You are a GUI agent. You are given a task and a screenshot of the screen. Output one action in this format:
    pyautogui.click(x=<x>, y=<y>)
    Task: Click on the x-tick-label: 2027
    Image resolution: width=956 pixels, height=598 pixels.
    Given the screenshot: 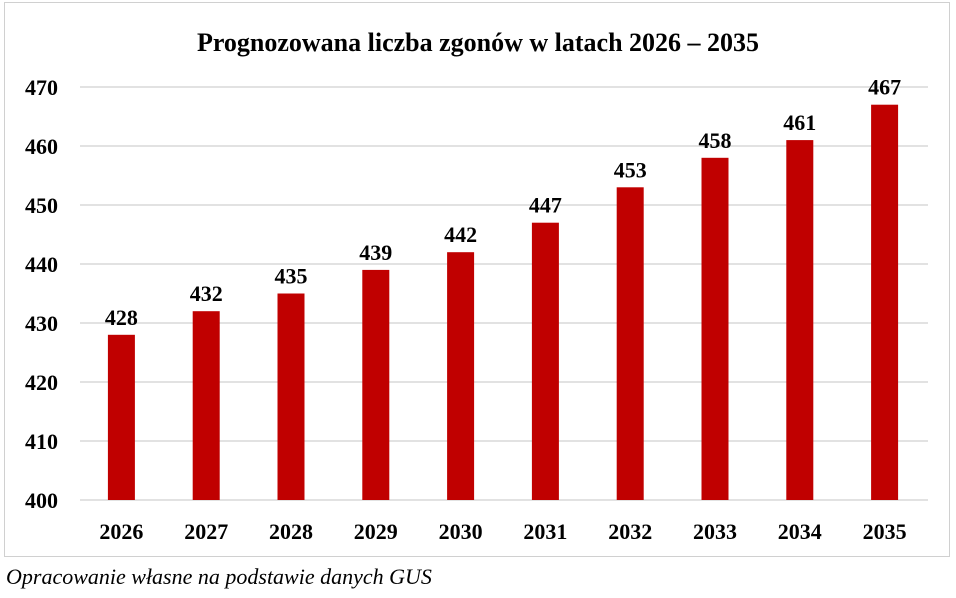 What is the action you would take?
    pyautogui.click(x=206, y=531)
    